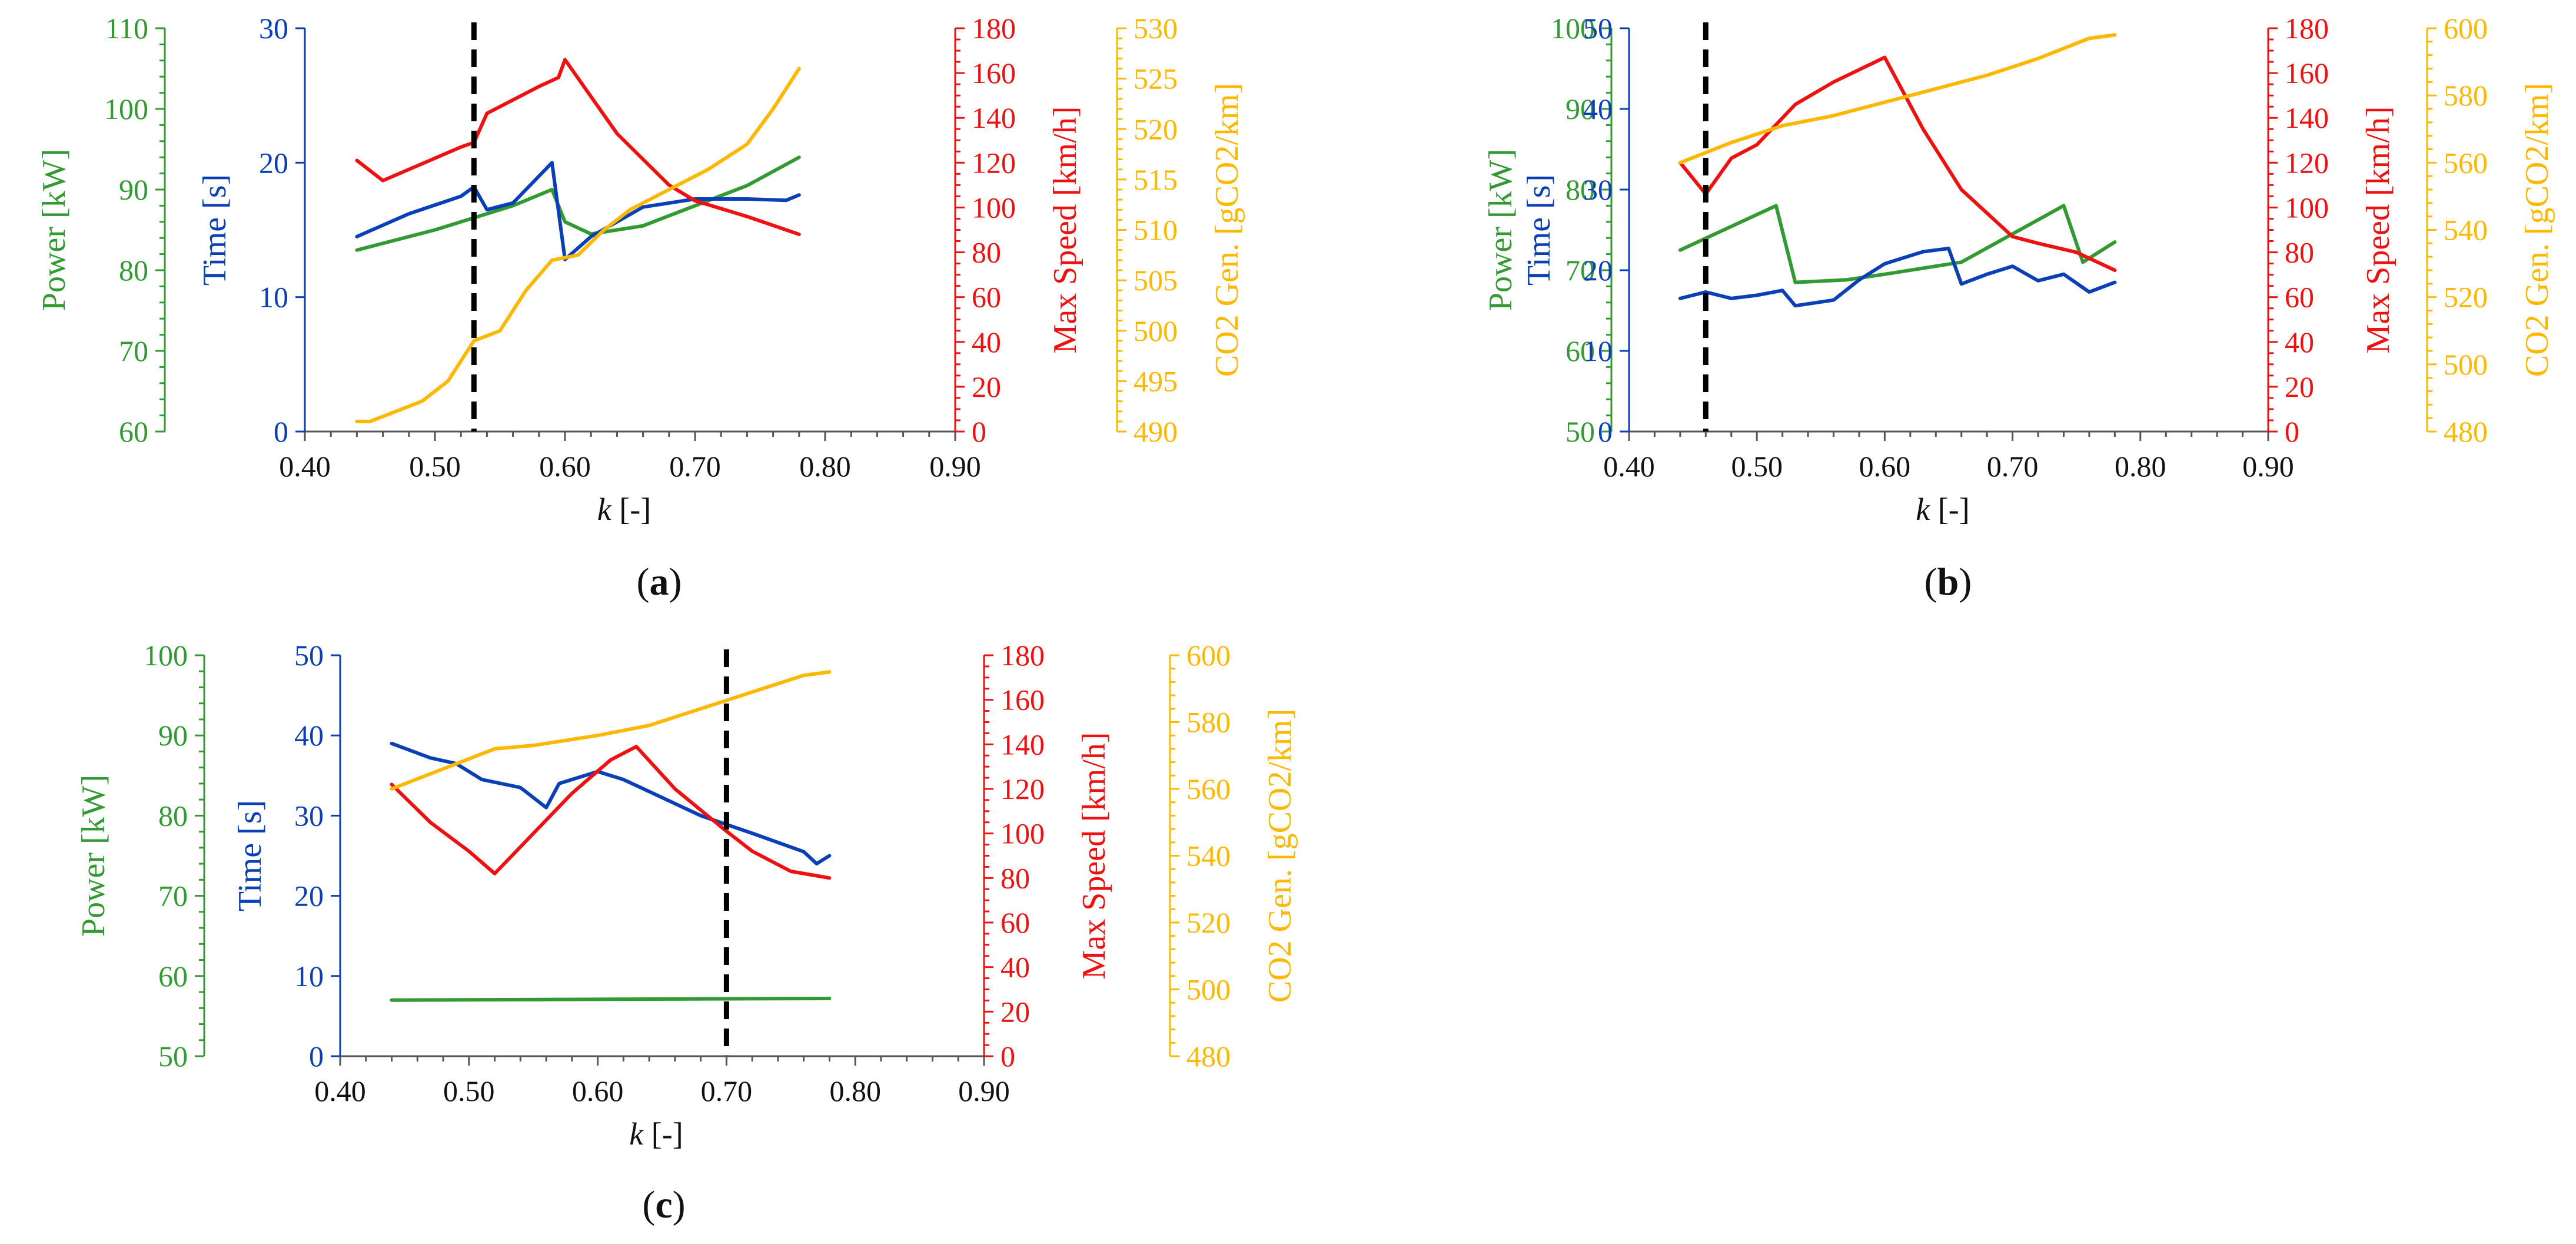 The image size is (2576, 1244). Describe the element at coordinates (1023, 744) in the screenshot. I see `y-tick-label-speed: 140` at that location.